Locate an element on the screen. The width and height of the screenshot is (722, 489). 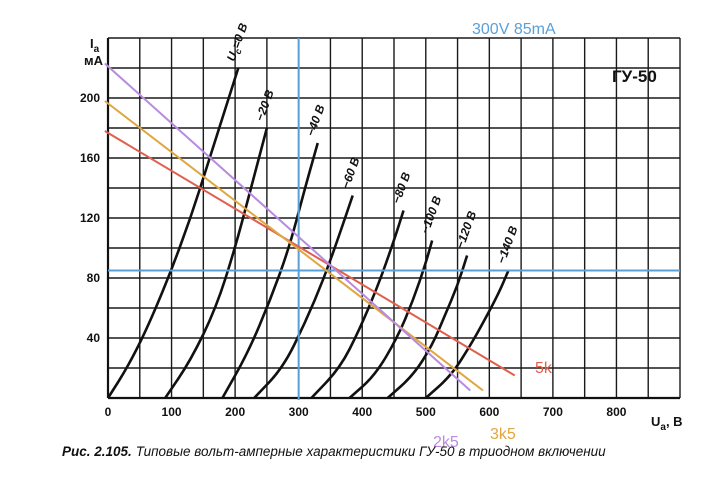
load-line-2k5-label: 2k5 is located at coordinates (446, 442).